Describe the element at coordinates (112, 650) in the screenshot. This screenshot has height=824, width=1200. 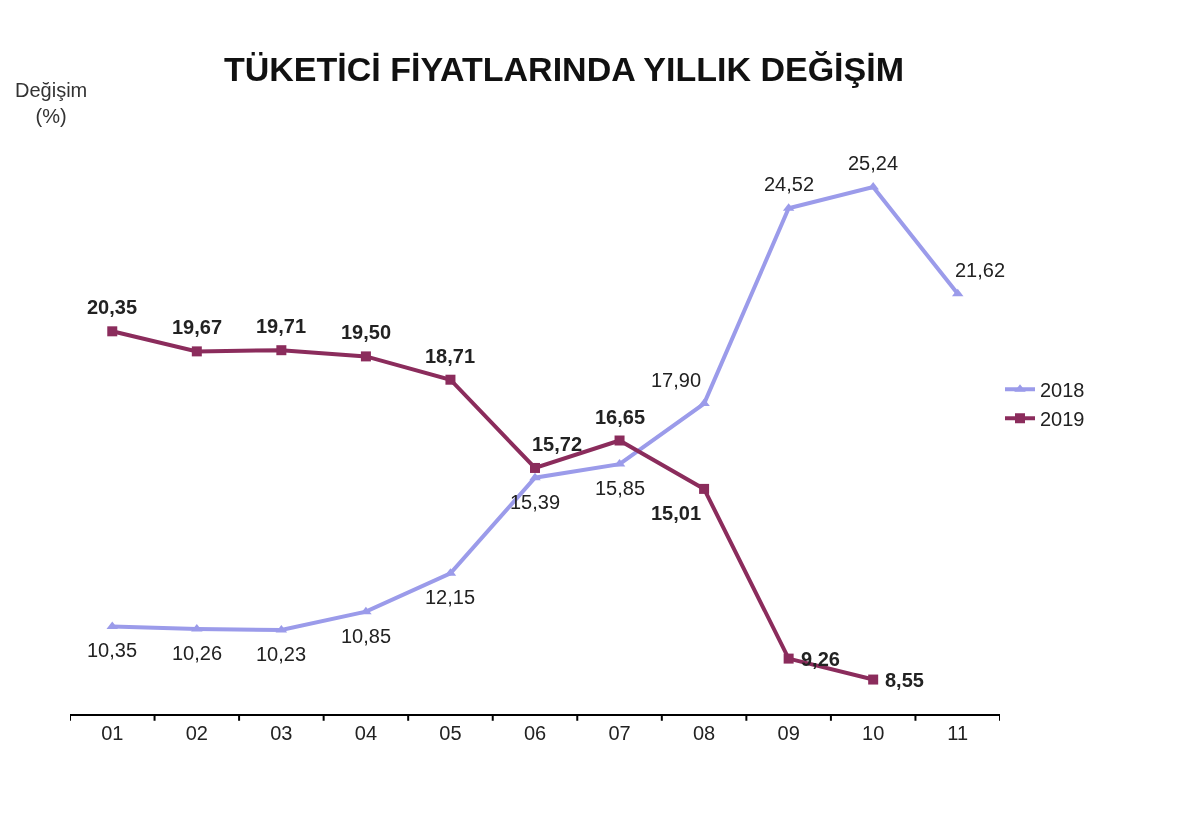
I see `data-label: 10,35` at that location.